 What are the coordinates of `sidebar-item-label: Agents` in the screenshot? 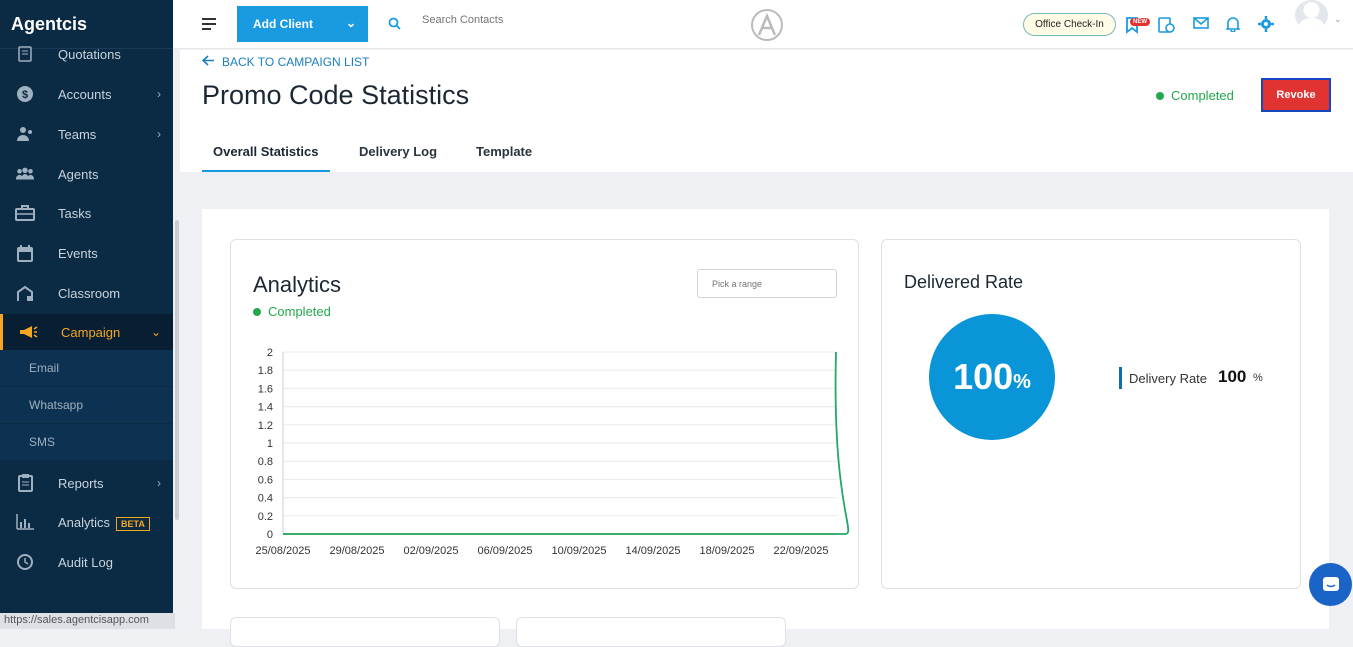 It's located at (78, 174).